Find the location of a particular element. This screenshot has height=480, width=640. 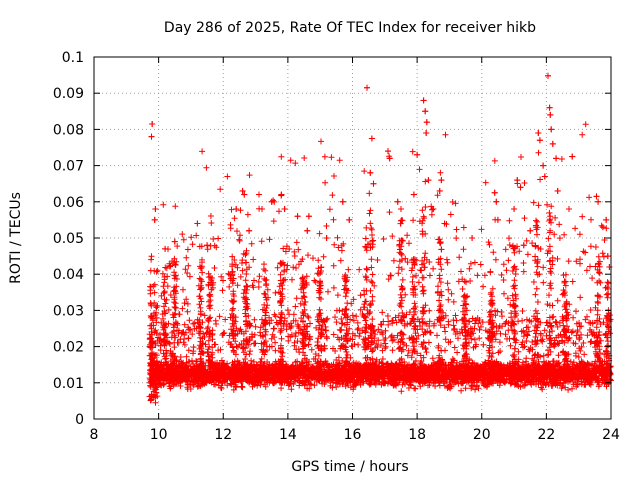

x-tick-label: 10 is located at coordinates (159, 435).